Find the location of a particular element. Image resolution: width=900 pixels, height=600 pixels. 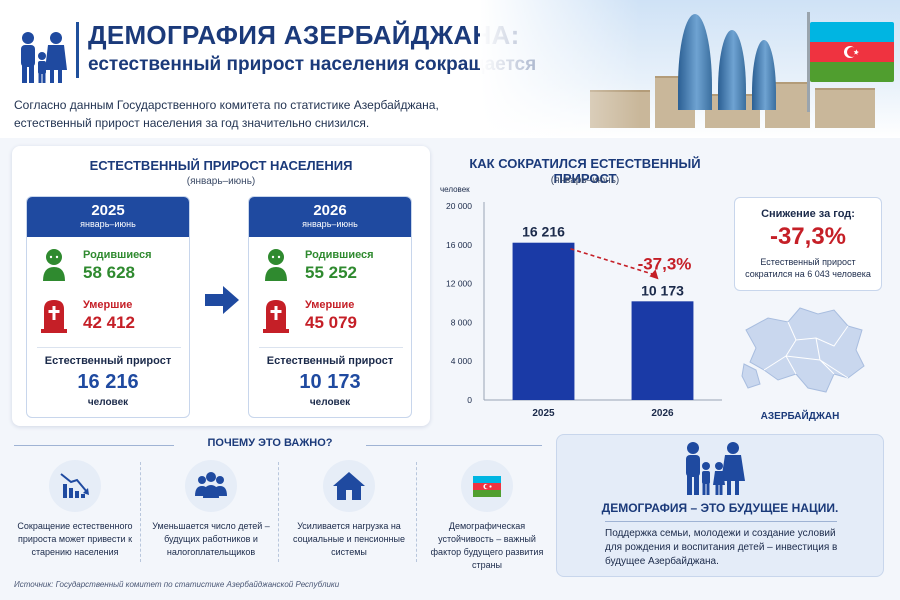

y-tick-label: 4 000 is located at coordinates (462, 361).